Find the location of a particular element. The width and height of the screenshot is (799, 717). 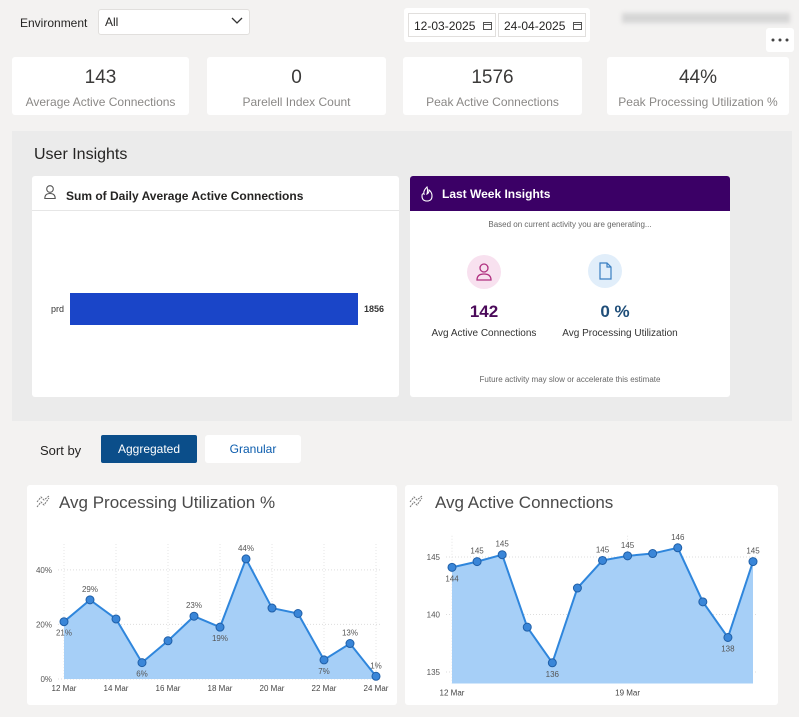

sort-button: Granular is located at coordinates (253, 449).